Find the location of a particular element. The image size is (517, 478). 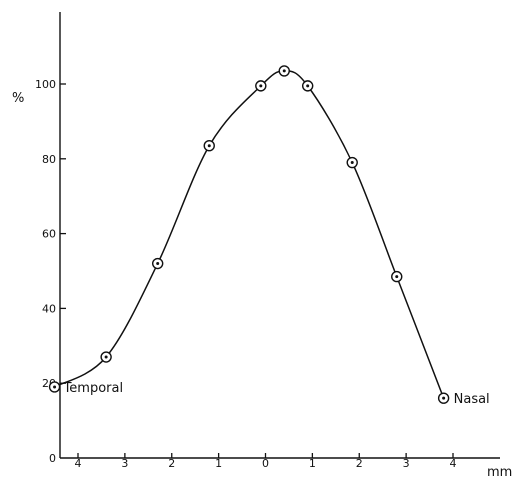

y-axis-label: % is located at coordinates (18, 98).